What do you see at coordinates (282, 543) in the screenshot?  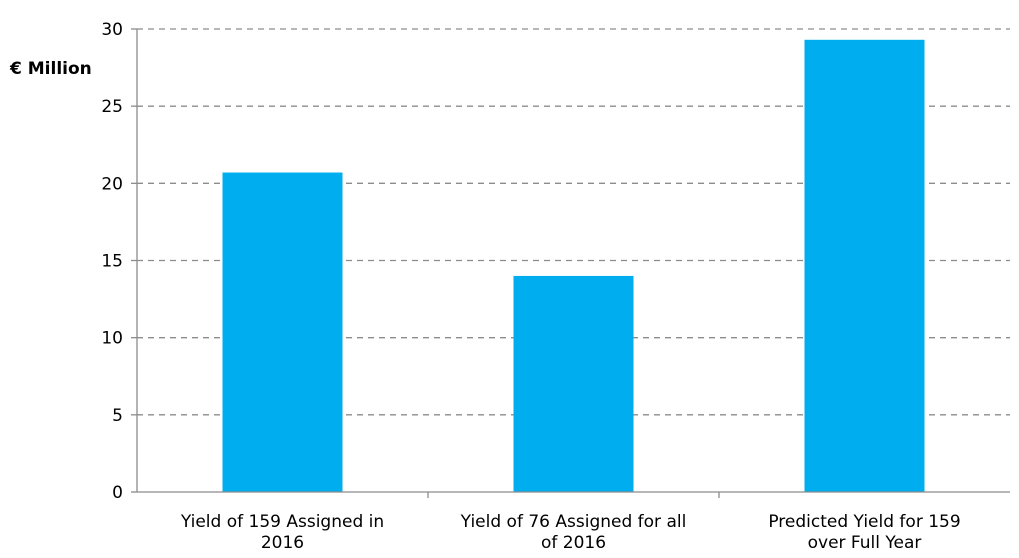 I see `x-category-label: 2016` at bounding box center [282, 543].